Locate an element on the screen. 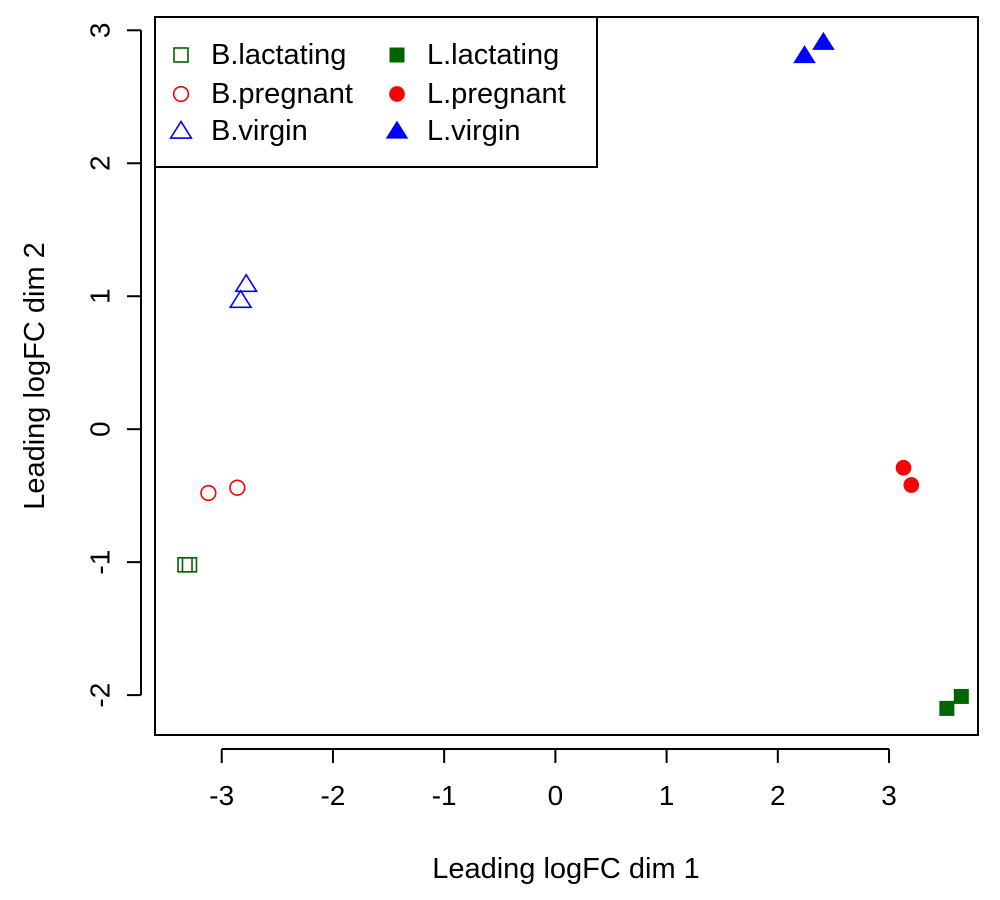 The height and width of the screenshot is (900, 1000). legend-label: B.lactating is located at coordinates (278, 55).